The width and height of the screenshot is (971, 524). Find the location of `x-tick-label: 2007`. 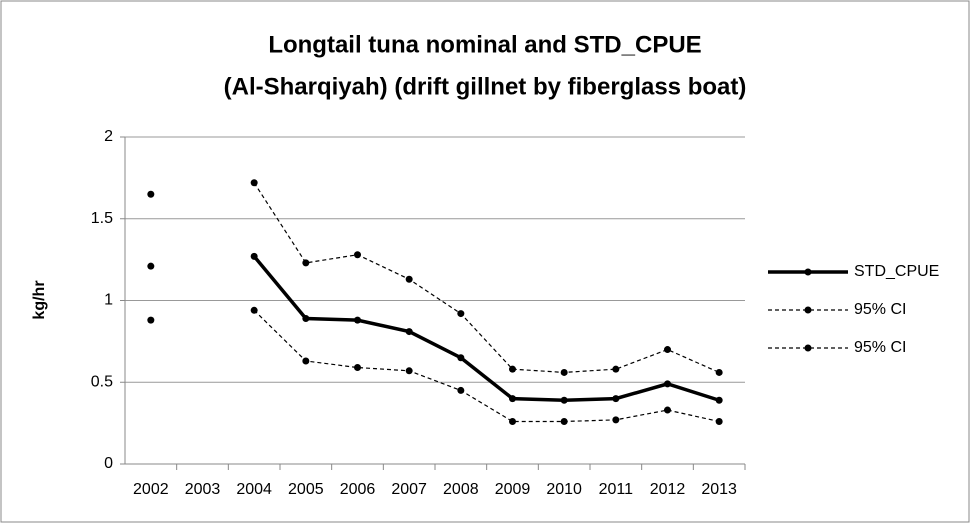

x-tick-label: 2007 is located at coordinates (409, 489).